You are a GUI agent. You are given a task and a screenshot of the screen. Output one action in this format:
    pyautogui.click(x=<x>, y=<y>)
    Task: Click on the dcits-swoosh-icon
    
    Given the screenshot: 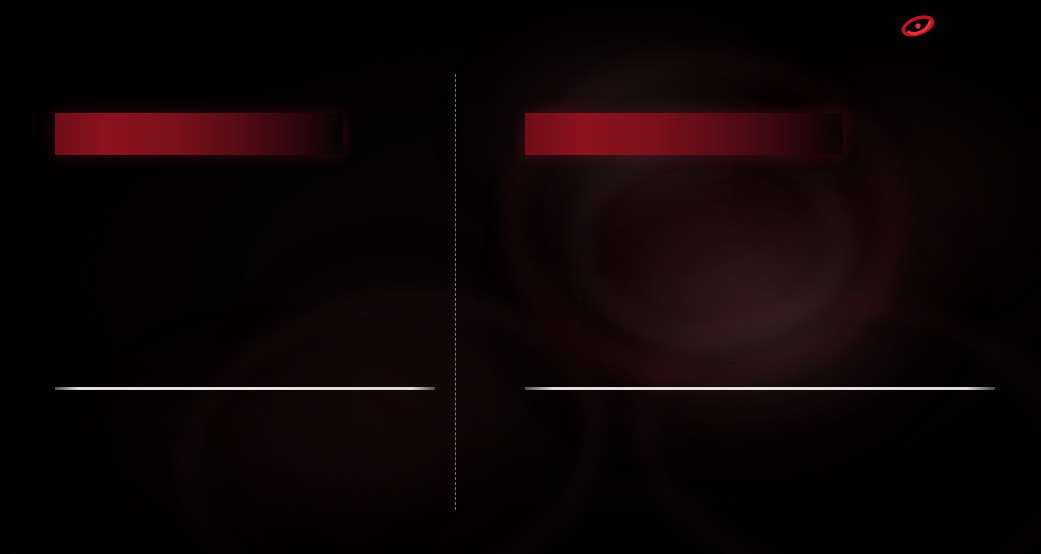 What is the action you would take?
    pyautogui.click(x=918, y=26)
    